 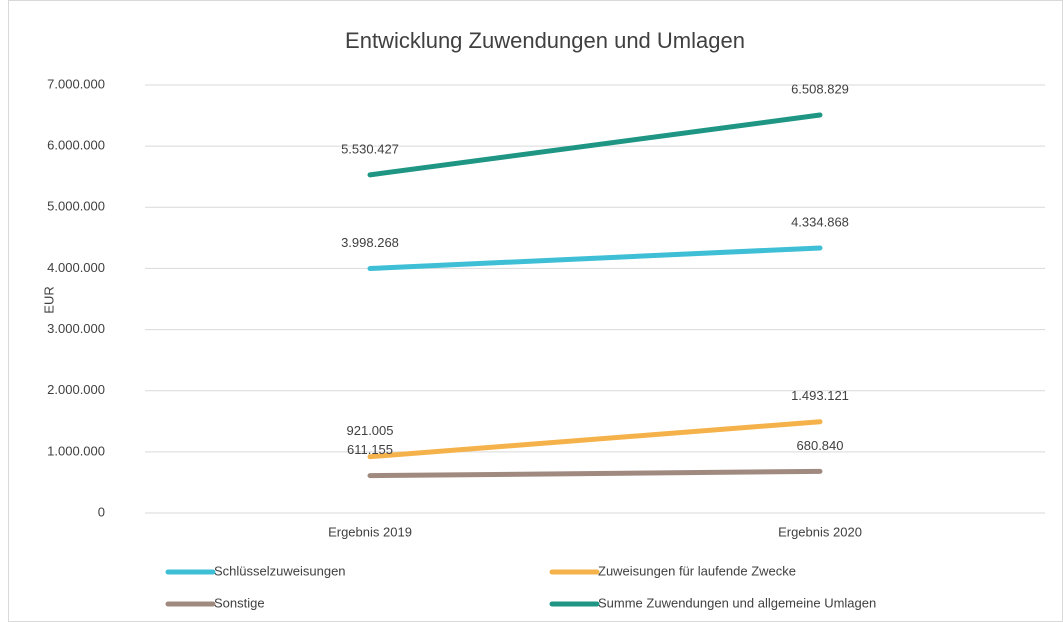 I want to click on y-tick-label: 5.000.000, so click(x=76, y=206).